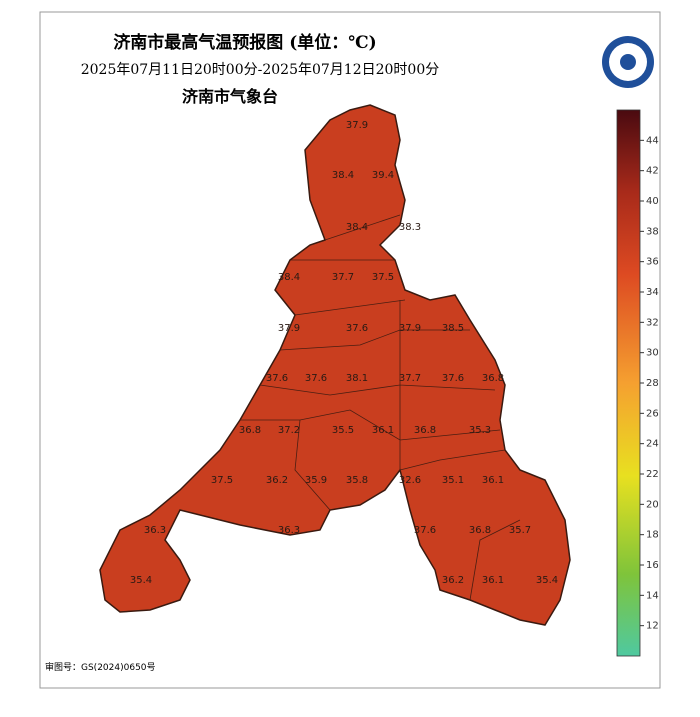 The height and width of the screenshot is (717, 700). Describe the element at coordinates (652, 171) in the screenshot. I see `colorbar-tick-label: 42` at that location.